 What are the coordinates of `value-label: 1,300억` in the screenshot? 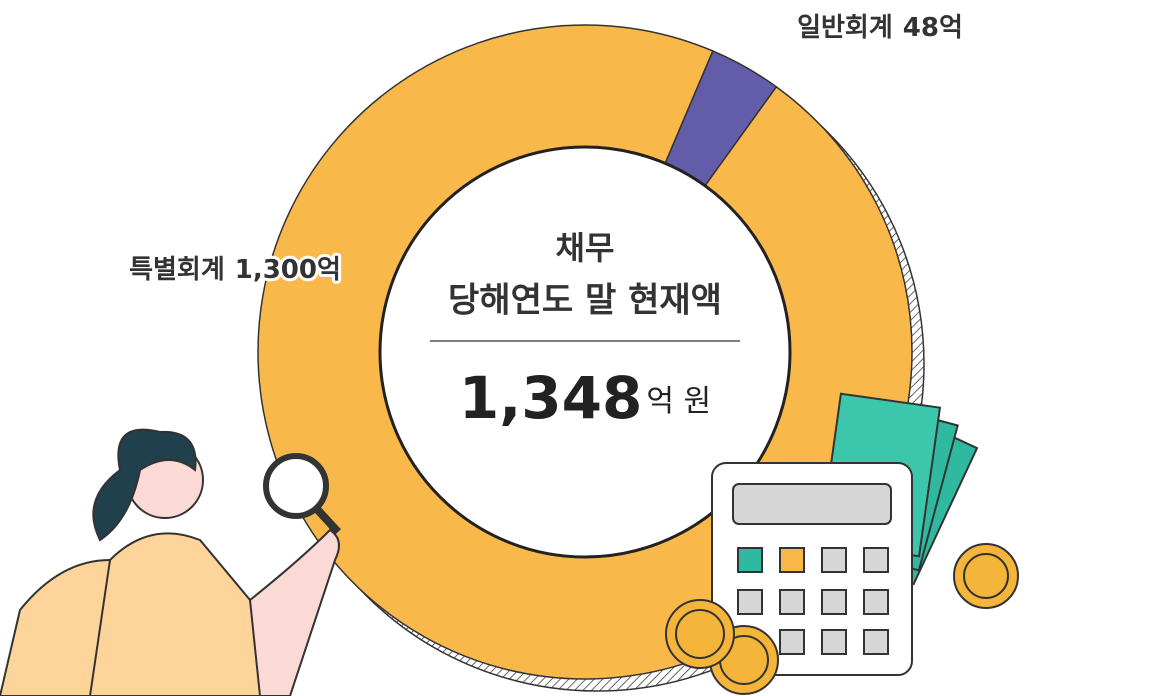 It's located at (288, 270).